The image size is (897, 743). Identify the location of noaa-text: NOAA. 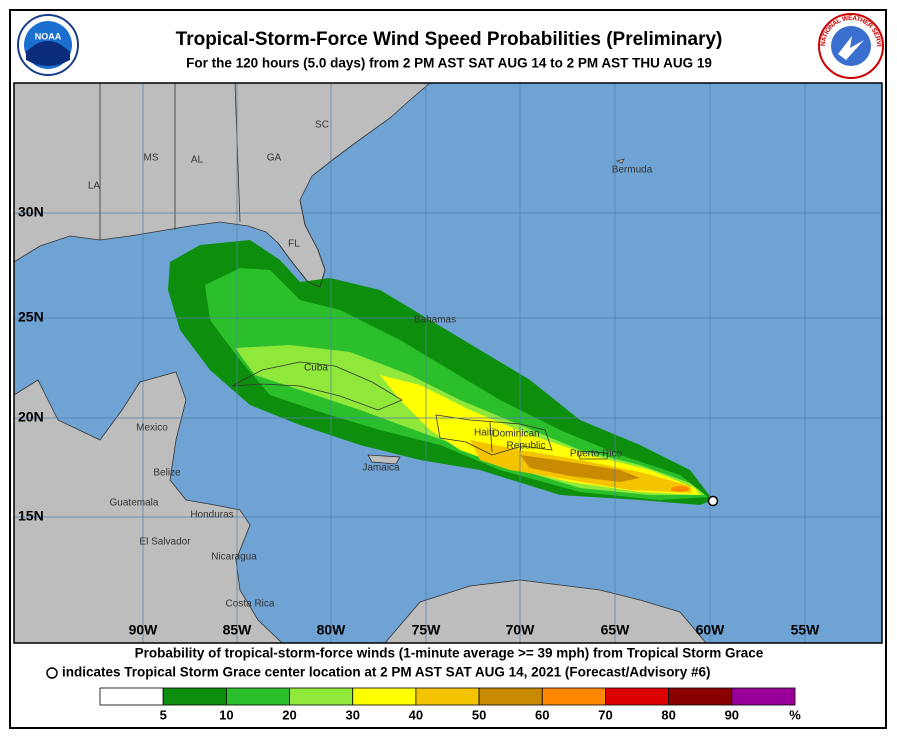
(48, 36).